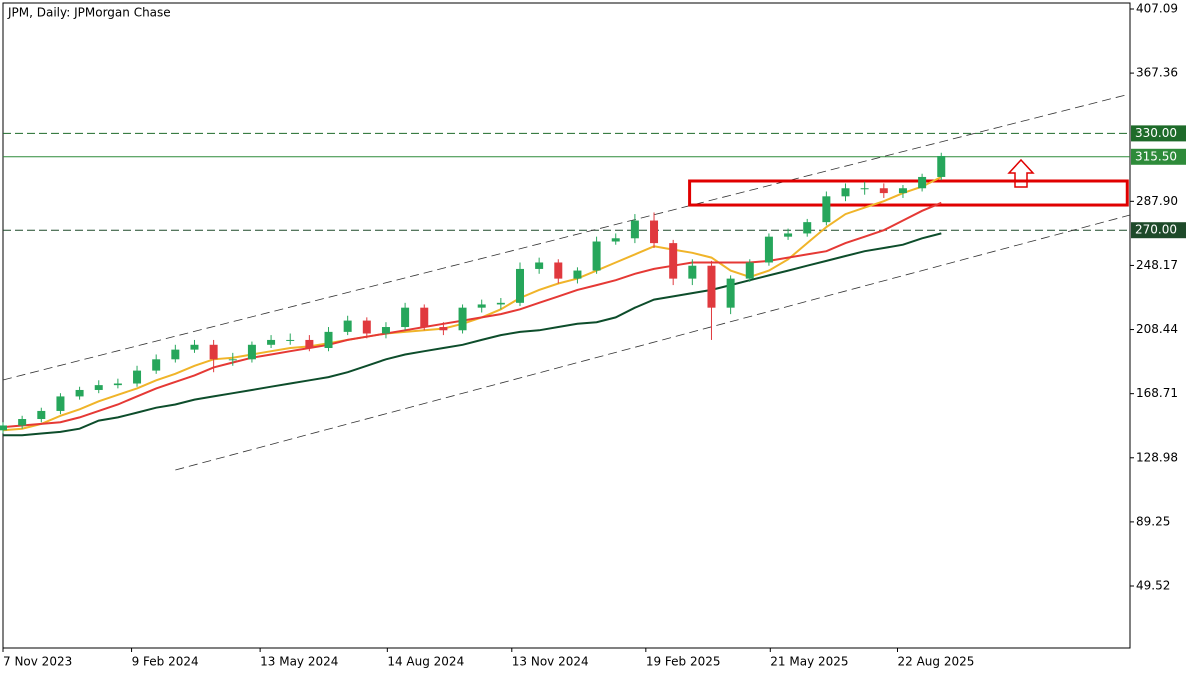 The image size is (1200, 675). Describe the element at coordinates (550, 662) in the screenshot. I see `x-tick-label: 13 Nov 2024` at that location.